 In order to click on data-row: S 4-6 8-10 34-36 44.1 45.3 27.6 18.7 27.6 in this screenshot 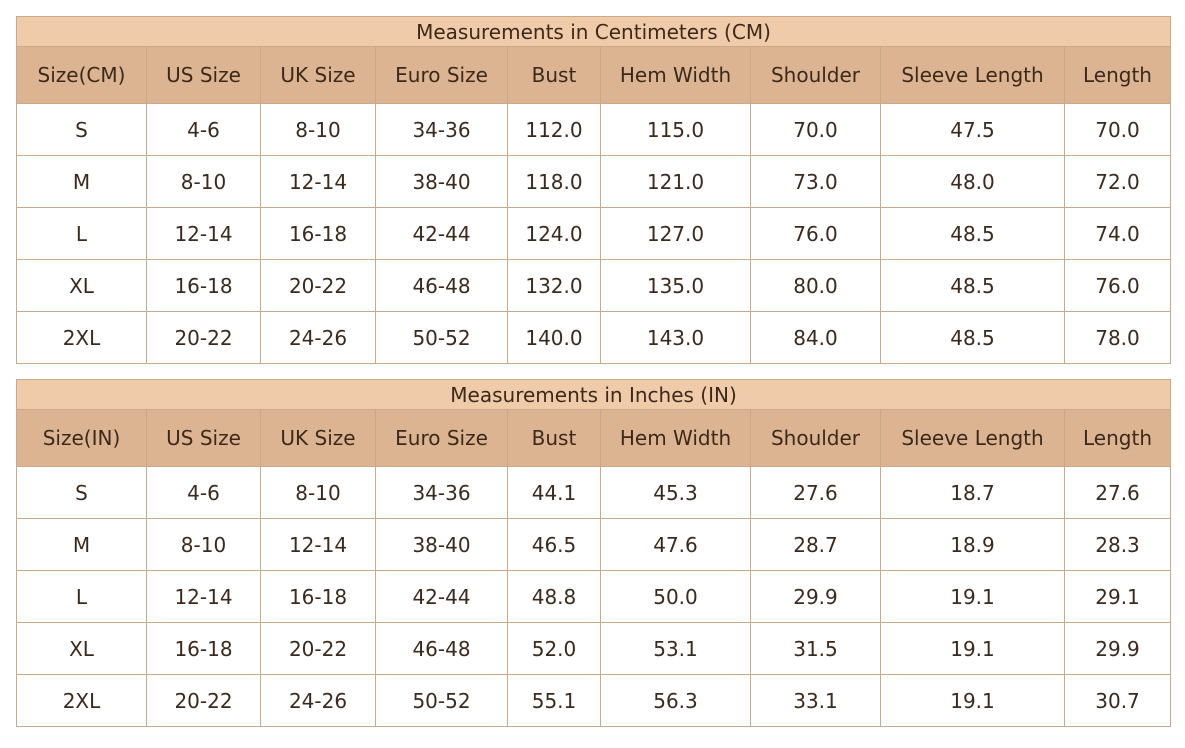, I will do `click(594, 492)`.